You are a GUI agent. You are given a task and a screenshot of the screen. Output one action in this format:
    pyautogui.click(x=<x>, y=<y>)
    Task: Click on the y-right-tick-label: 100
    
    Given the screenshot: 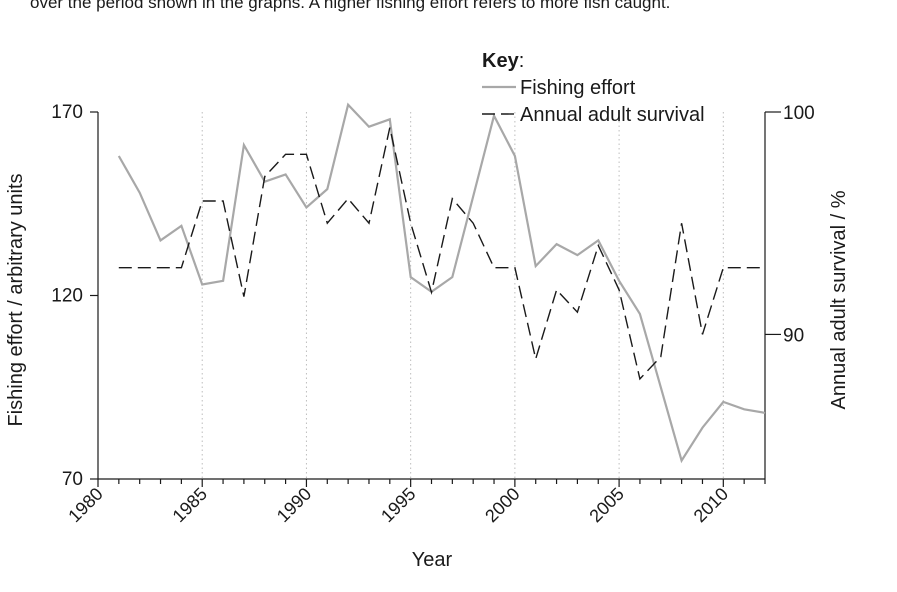 What is the action you would take?
    pyautogui.click(x=799, y=113)
    